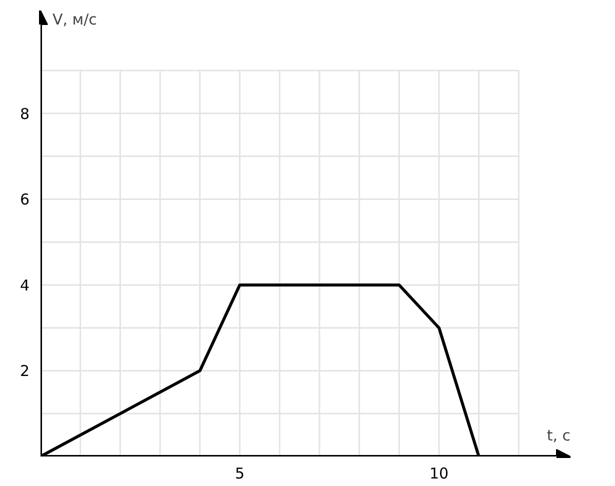 This screenshot has width=615, height=486. What do you see at coordinates (439, 473) in the screenshot?
I see `x-tick-label: 10` at bounding box center [439, 473].